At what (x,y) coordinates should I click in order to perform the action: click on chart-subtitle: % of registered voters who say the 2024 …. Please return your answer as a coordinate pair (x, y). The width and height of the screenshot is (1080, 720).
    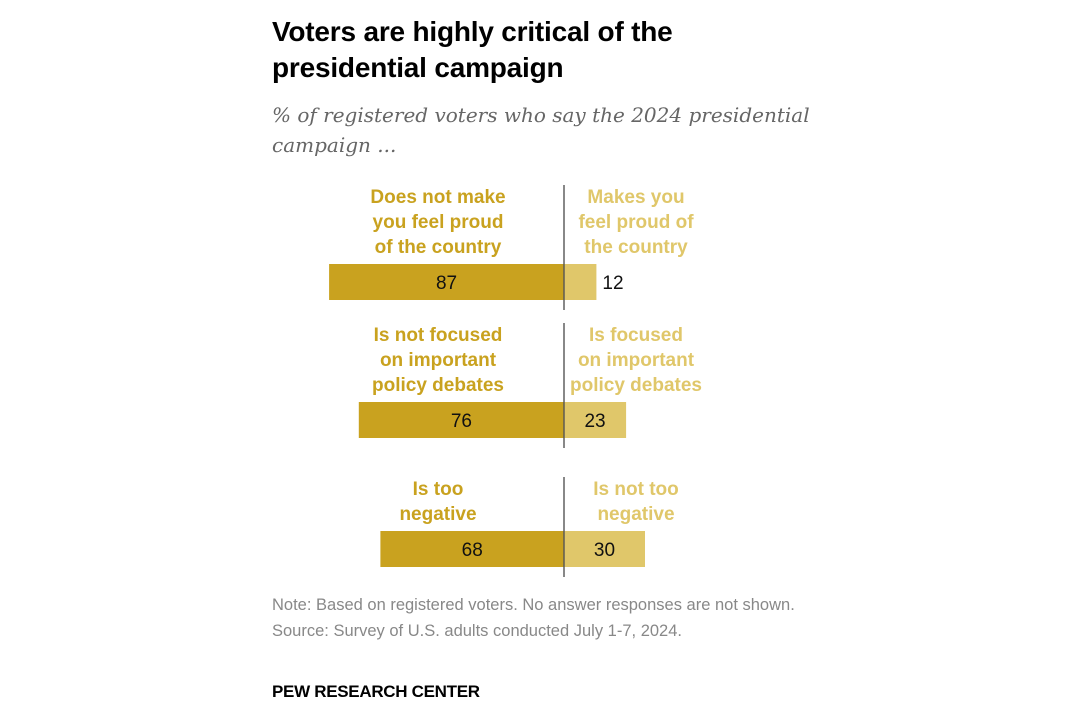
    Looking at the image, I should click on (541, 130).